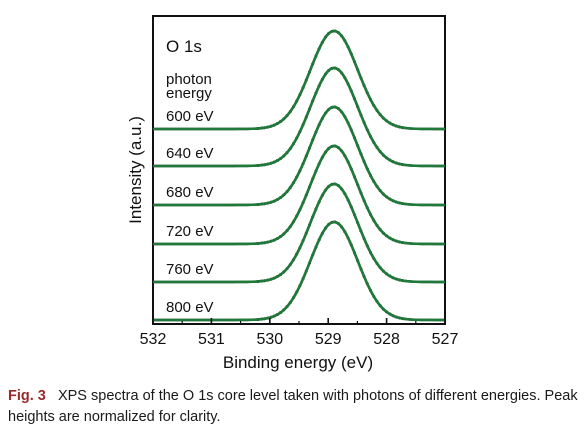 This screenshot has width=586, height=432. Describe the element at coordinates (211, 339) in the screenshot. I see `x-tick-label: 531` at that location.